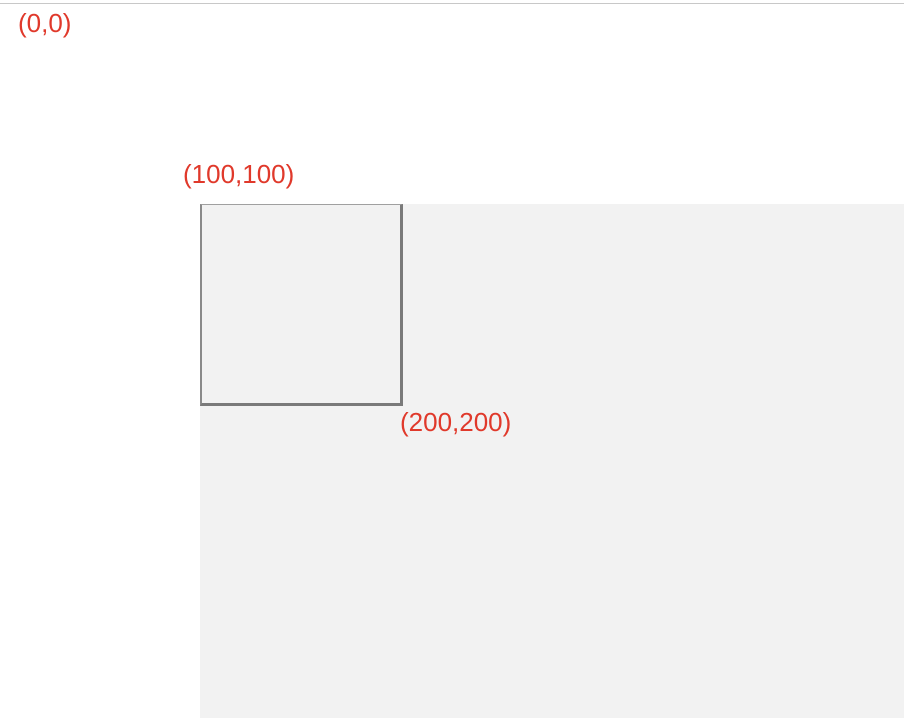 The width and height of the screenshot is (904, 718). What do you see at coordinates (239, 174) in the screenshot?
I see `top-left-coordinate-label: (100,100)` at bounding box center [239, 174].